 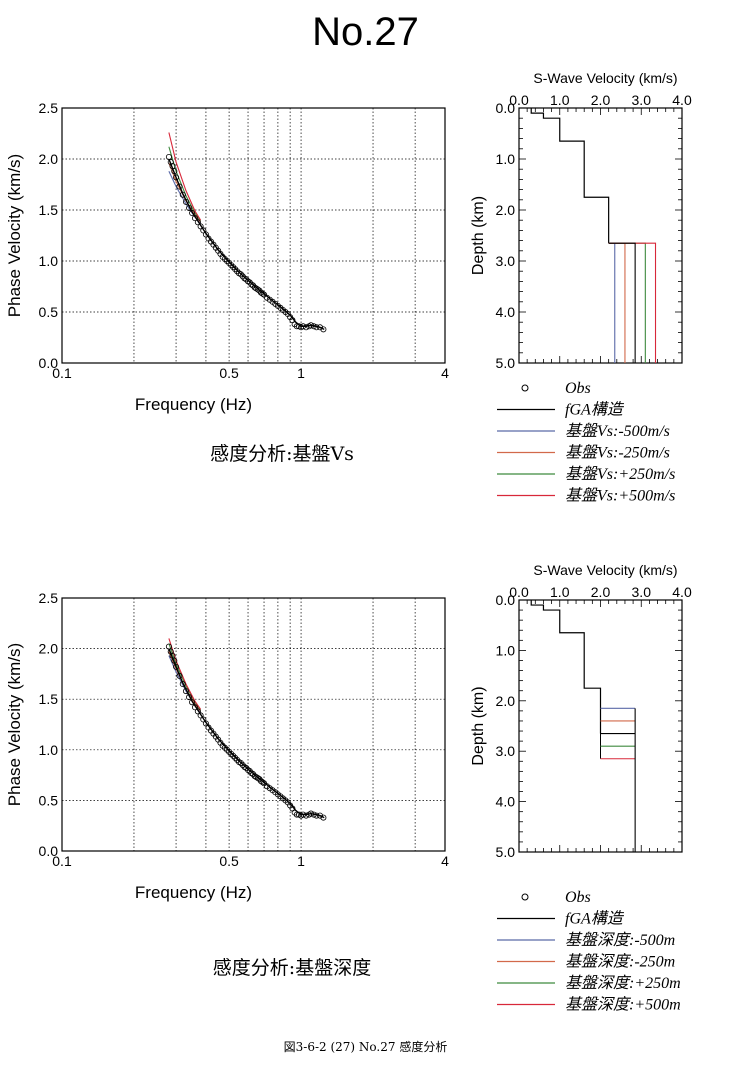 What do you see at coordinates (620, 474) in the screenshot?
I see `top-legend-label: 基盤Vs:+250m/s` at bounding box center [620, 474].